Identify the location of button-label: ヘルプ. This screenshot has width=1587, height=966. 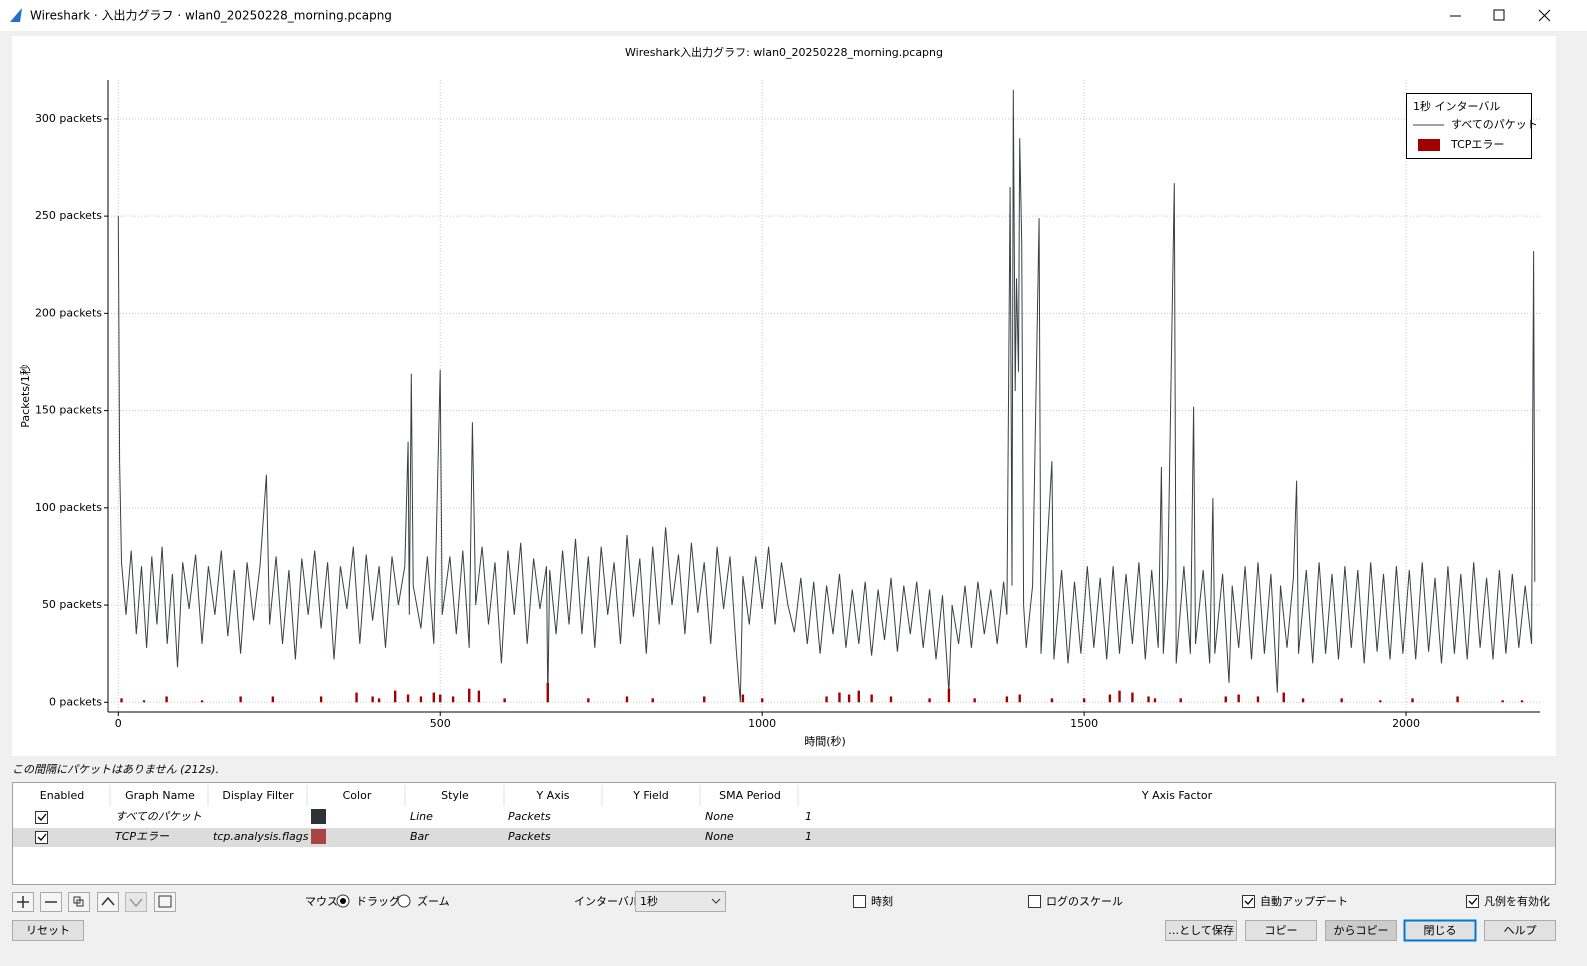
(1520, 930).